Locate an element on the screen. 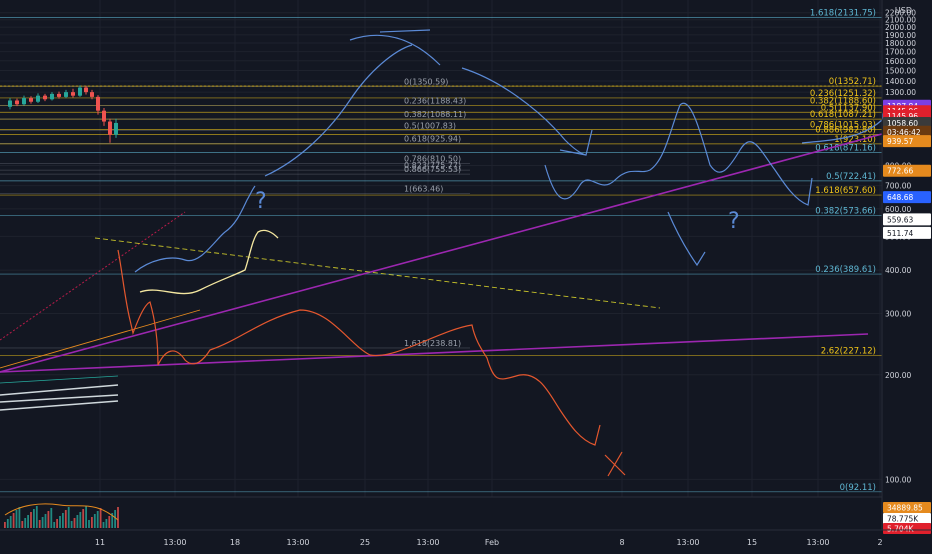 The image size is (932, 554). fib-level-label: 0(1352.71) is located at coordinates (852, 82).